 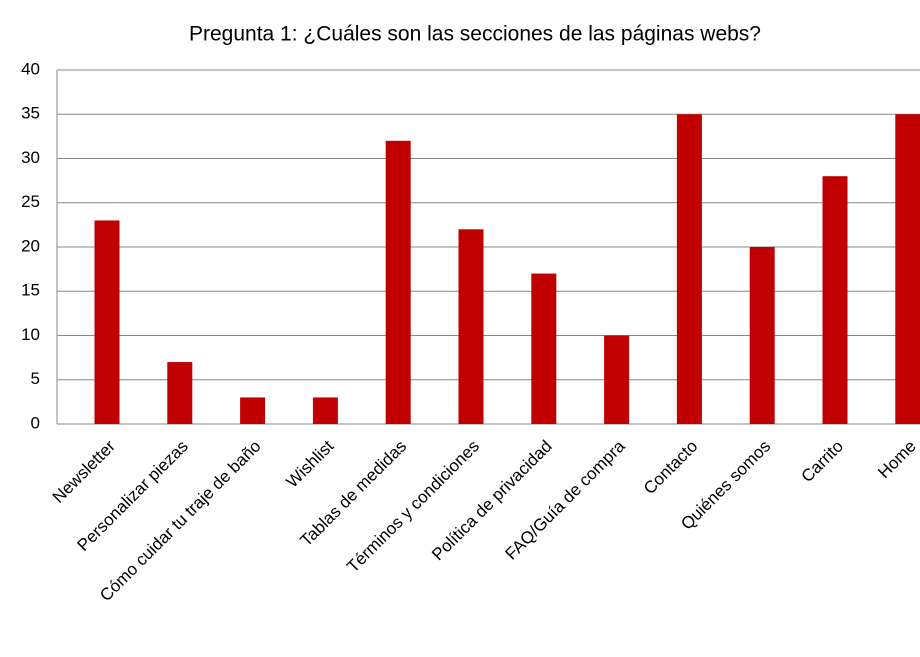 What do you see at coordinates (30, 113) in the screenshot?
I see `y-tick-label: 35` at bounding box center [30, 113].